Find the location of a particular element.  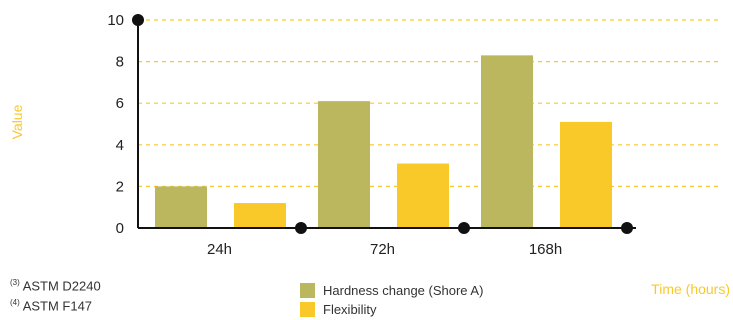

legend-label: Flexibility is located at coordinates (350, 309).